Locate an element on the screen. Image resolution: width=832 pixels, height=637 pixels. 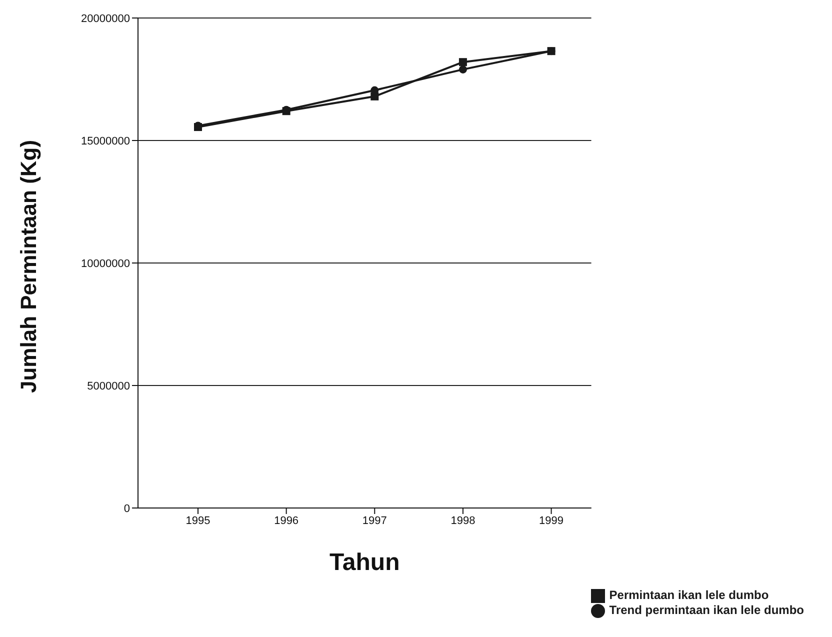
y-axis-title: Jumlah Permintaan (Kg) is located at coordinates (28, 266).